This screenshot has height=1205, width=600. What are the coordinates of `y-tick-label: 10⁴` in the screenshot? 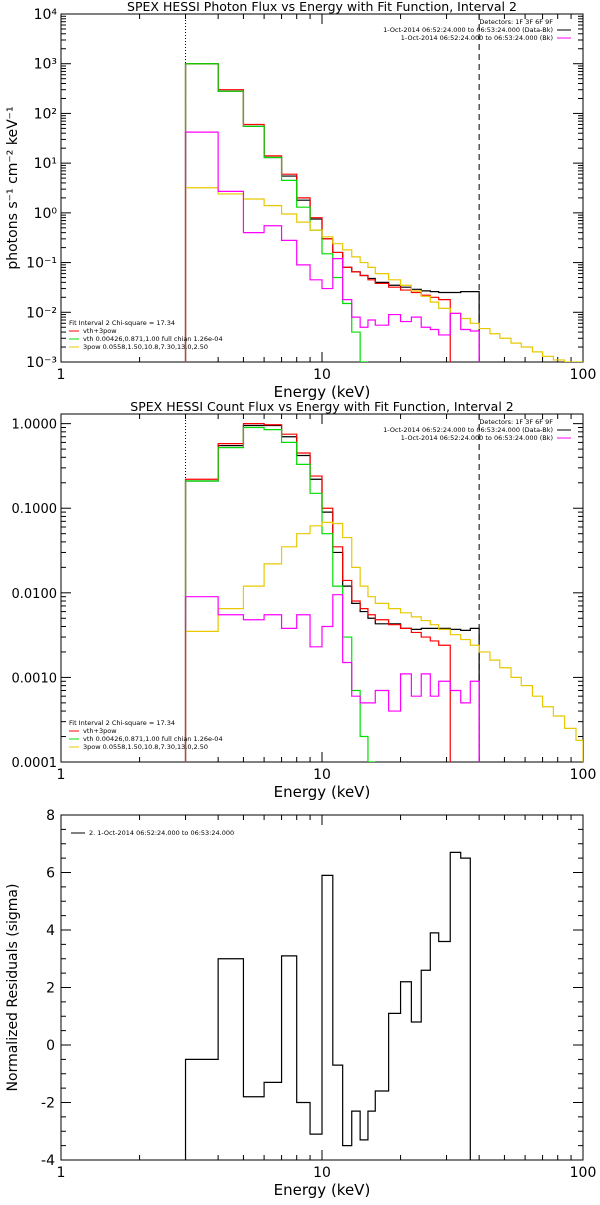 It's located at (46, 15).